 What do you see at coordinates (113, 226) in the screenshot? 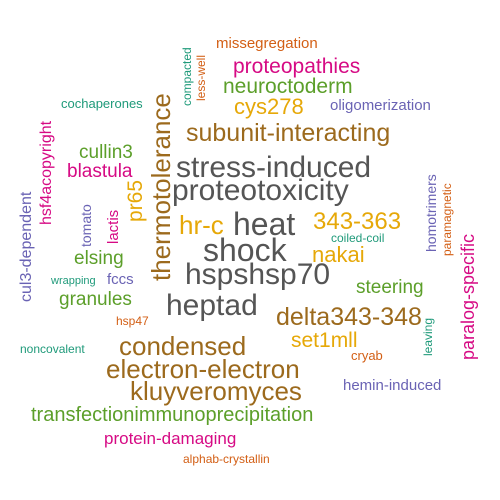
I see `word-lactis: lactis` at bounding box center [113, 226].